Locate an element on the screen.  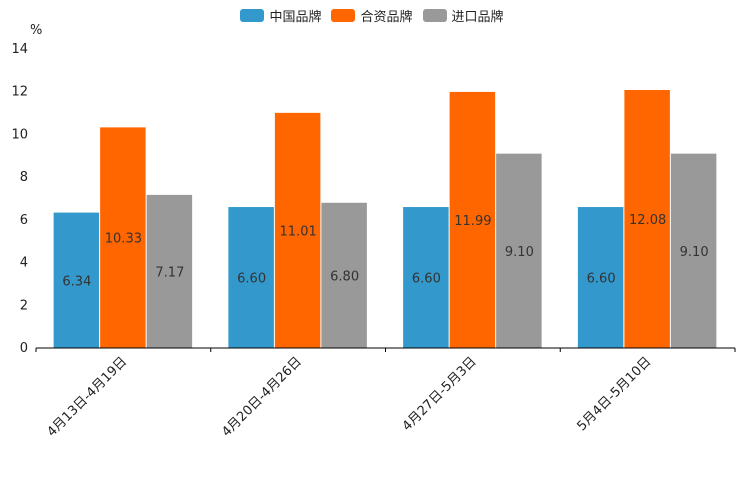
legend-item-import-brand: 进口品牌 is located at coordinates (463, 15).